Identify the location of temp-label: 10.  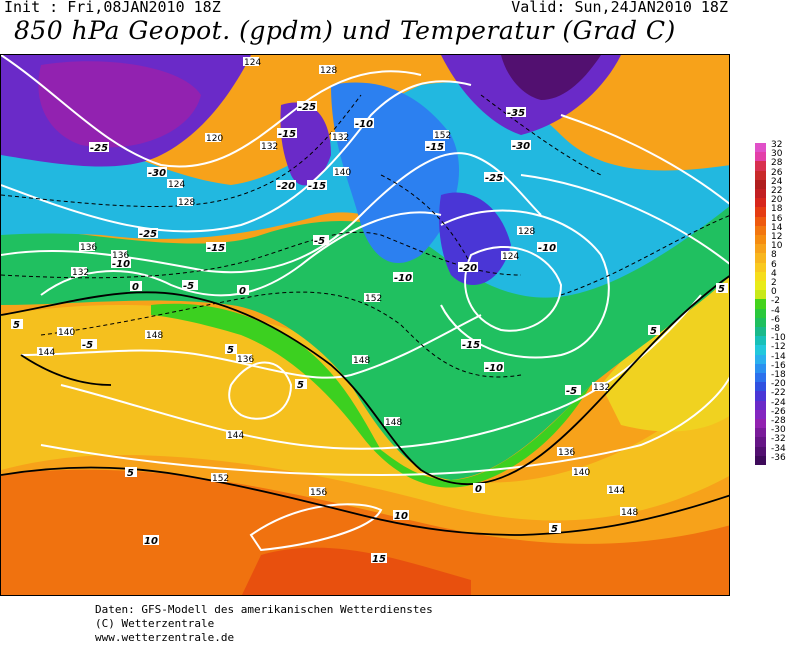
(151, 541).